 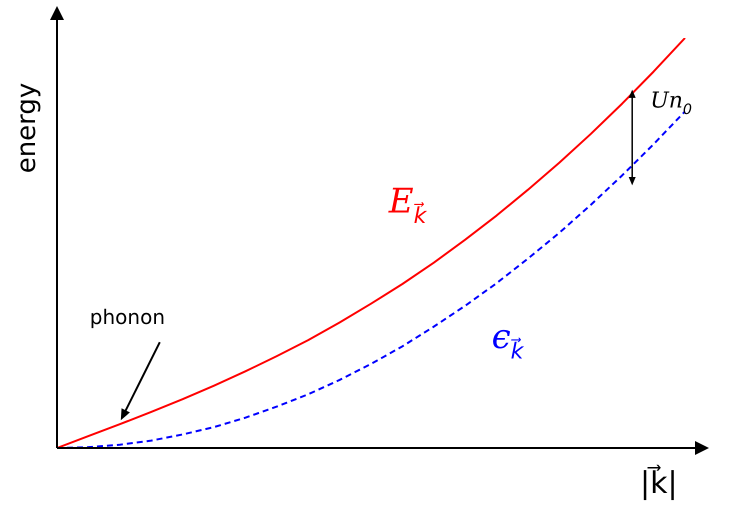 What do you see at coordinates (659, 482) in the screenshot?
I see `x-axis-title: |k⃗|` at bounding box center [659, 482].